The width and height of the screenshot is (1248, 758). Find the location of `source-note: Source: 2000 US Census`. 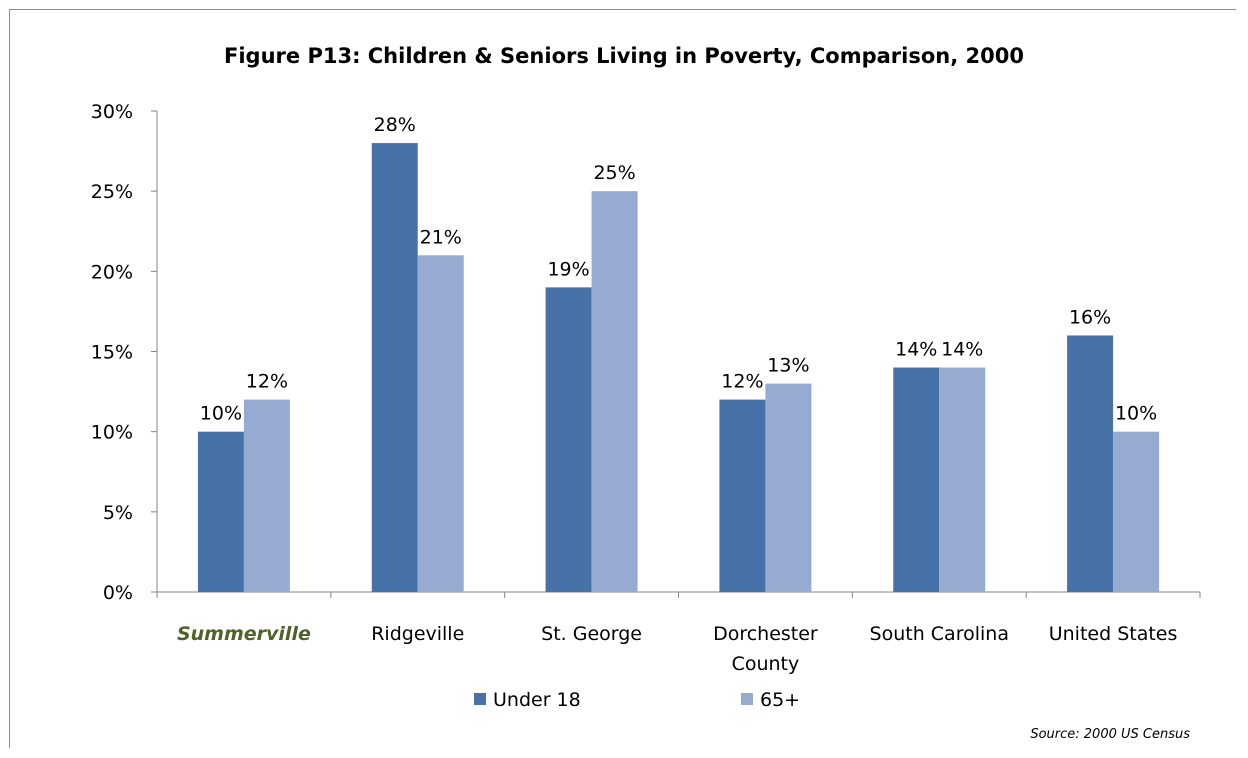

source-note: Source: 2000 US Census is located at coordinates (1110, 734).